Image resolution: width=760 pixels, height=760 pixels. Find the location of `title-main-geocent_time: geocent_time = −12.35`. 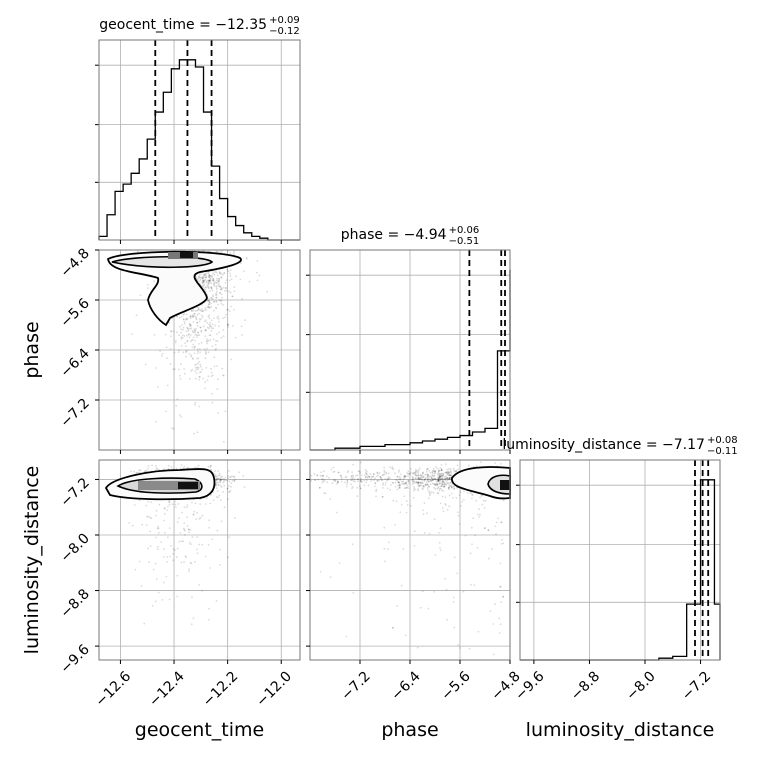

title-main-geocent_time: geocent_time = −12.35 is located at coordinates (183, 25).